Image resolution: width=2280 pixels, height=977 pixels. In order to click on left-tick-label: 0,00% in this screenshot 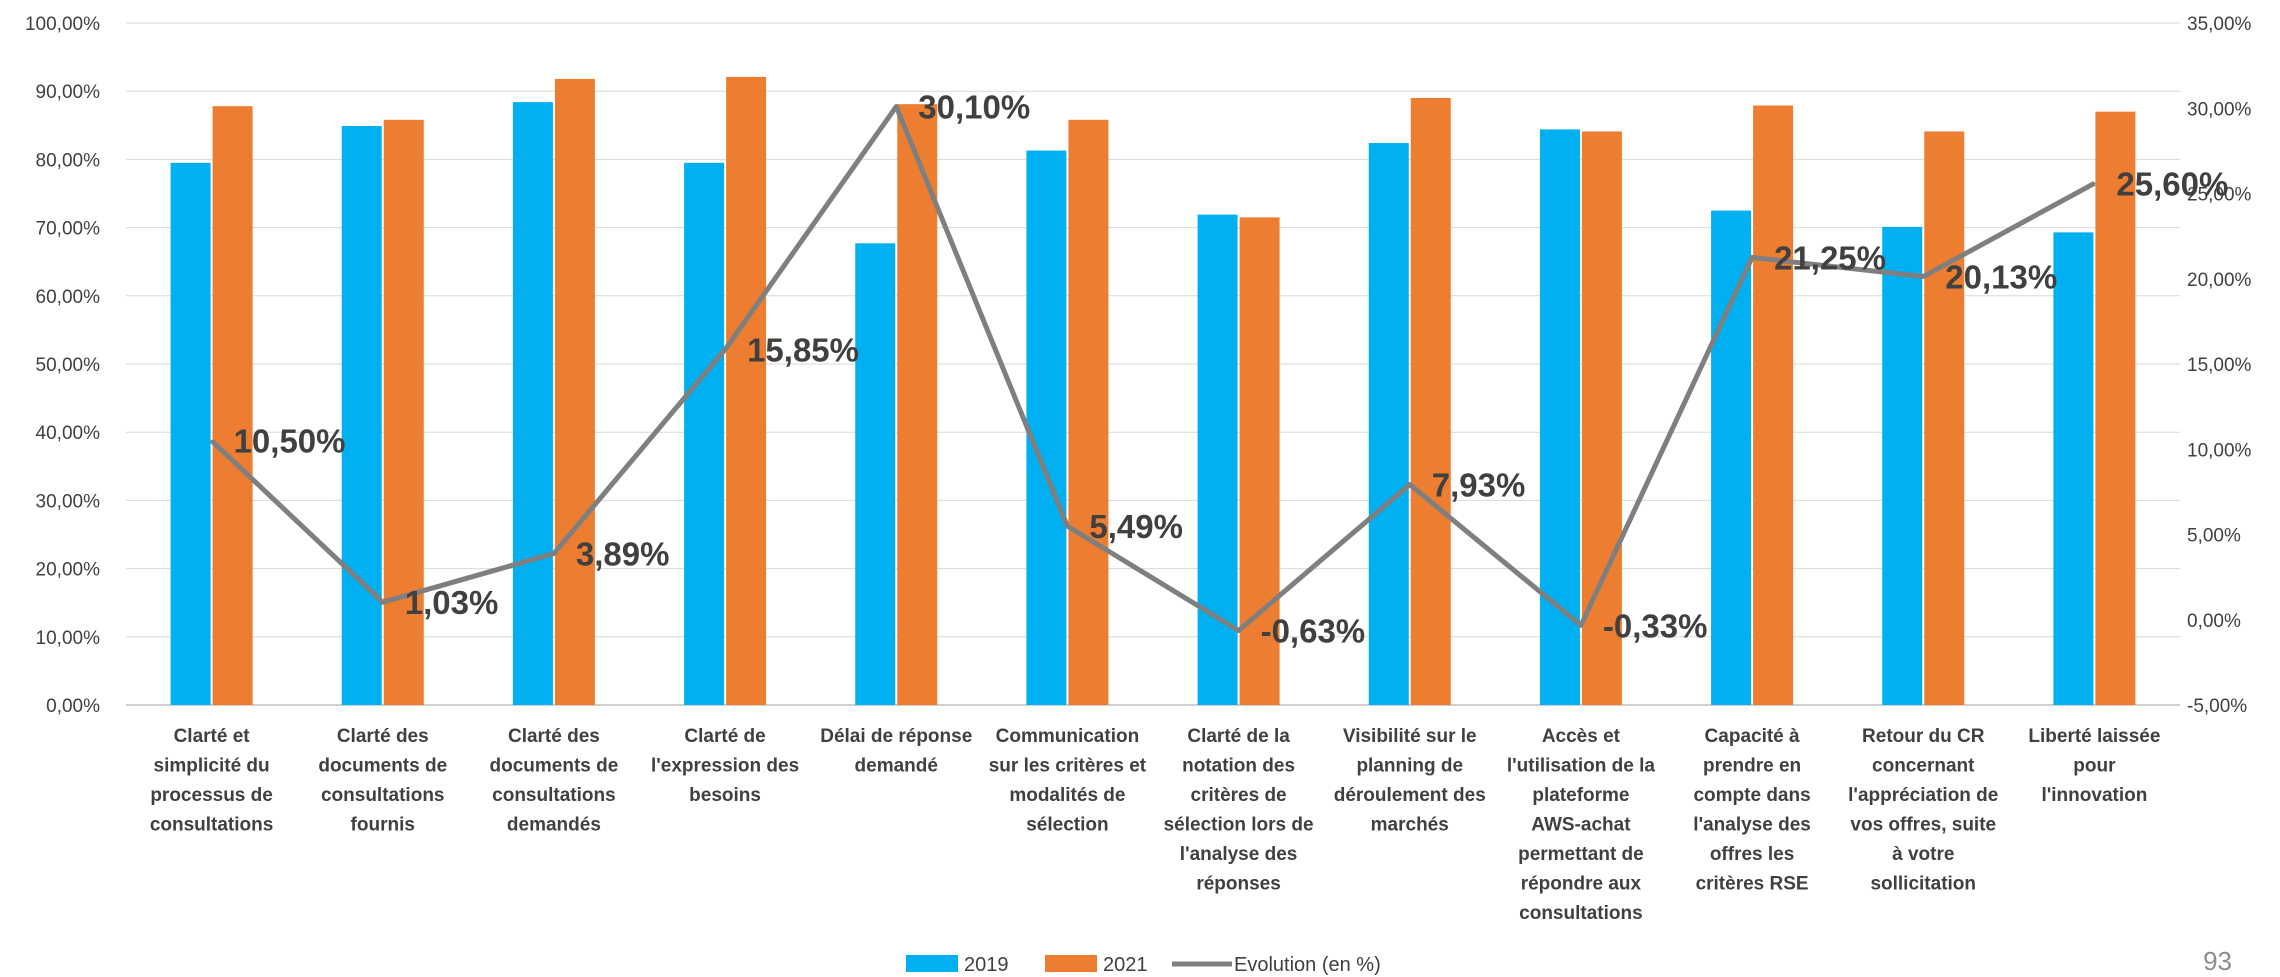, I will do `click(73, 706)`.